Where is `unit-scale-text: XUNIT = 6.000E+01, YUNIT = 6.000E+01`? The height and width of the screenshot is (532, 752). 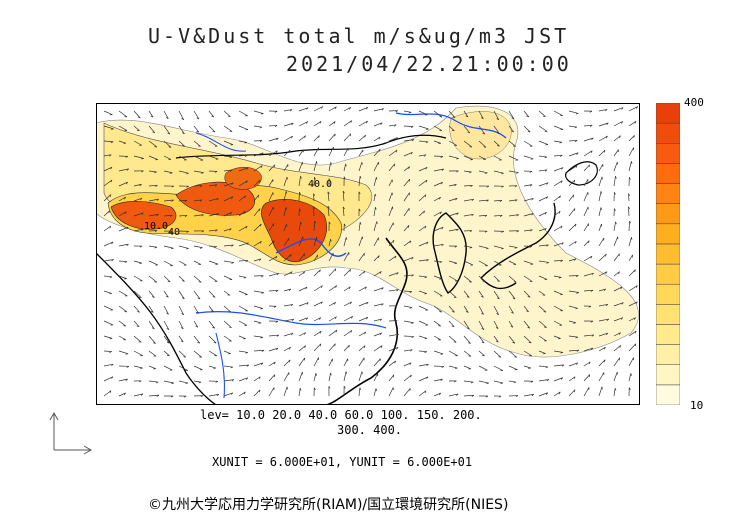
unit-scale-text: XUNIT = 6.000E+01, YUNIT = 6.000E+01 is located at coordinates (342, 462).